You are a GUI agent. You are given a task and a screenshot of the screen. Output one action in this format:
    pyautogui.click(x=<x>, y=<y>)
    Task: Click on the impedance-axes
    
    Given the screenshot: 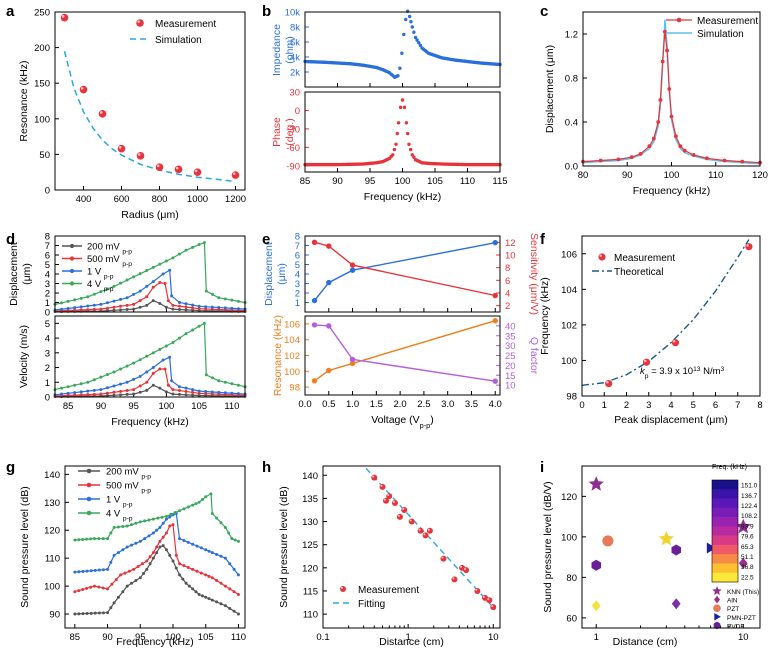 What is the action you would take?
    pyautogui.click(x=402, y=49)
    